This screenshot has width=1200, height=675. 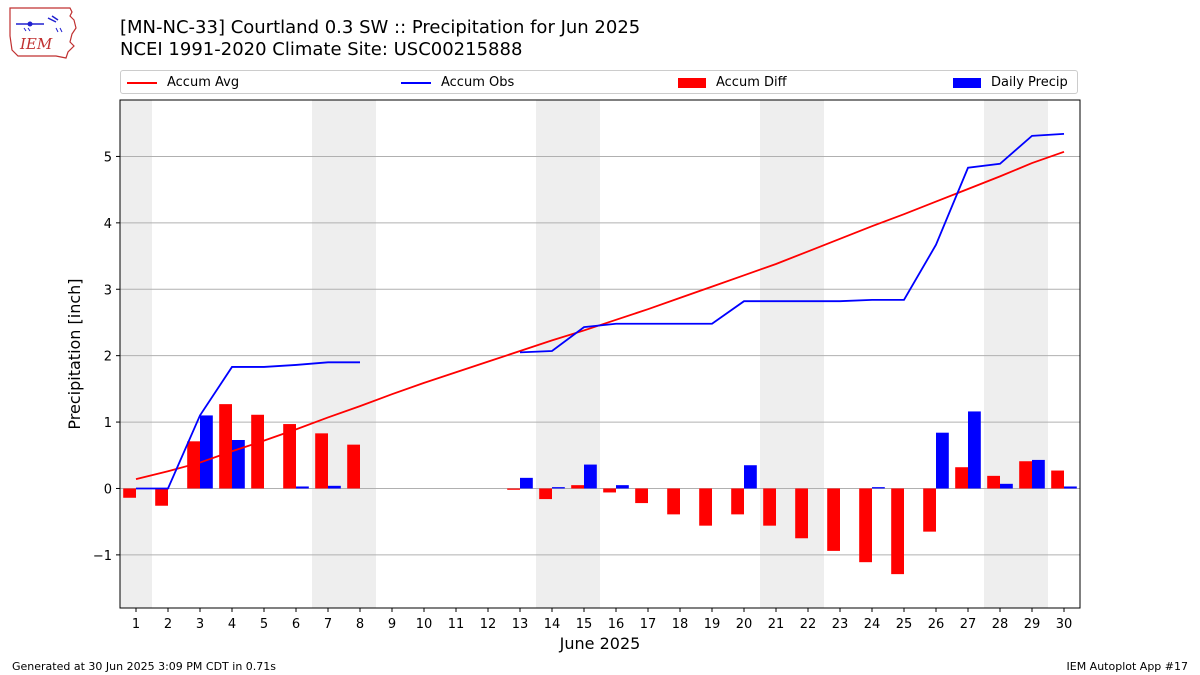 I want to click on x-tick-label: 28, so click(x=1000, y=624).